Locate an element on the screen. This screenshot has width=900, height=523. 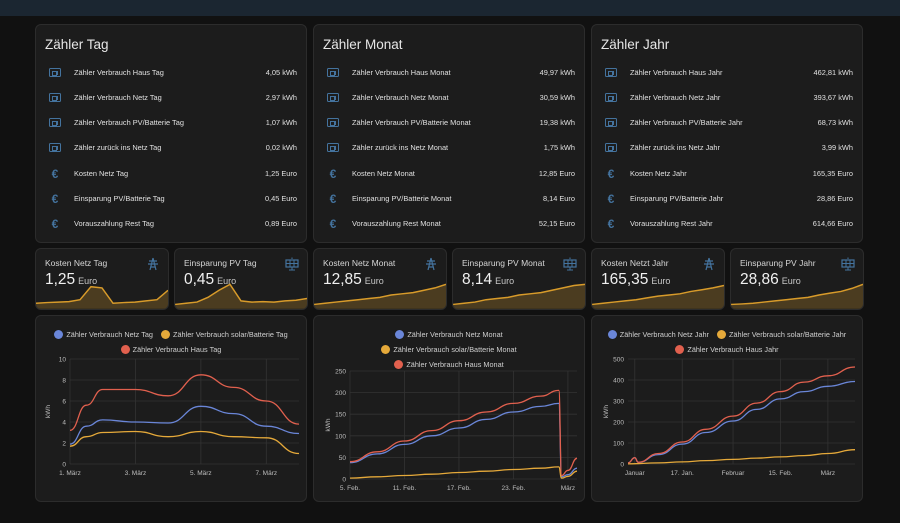
sensor-value: 1,25 Euro is located at coordinates (71, 280).